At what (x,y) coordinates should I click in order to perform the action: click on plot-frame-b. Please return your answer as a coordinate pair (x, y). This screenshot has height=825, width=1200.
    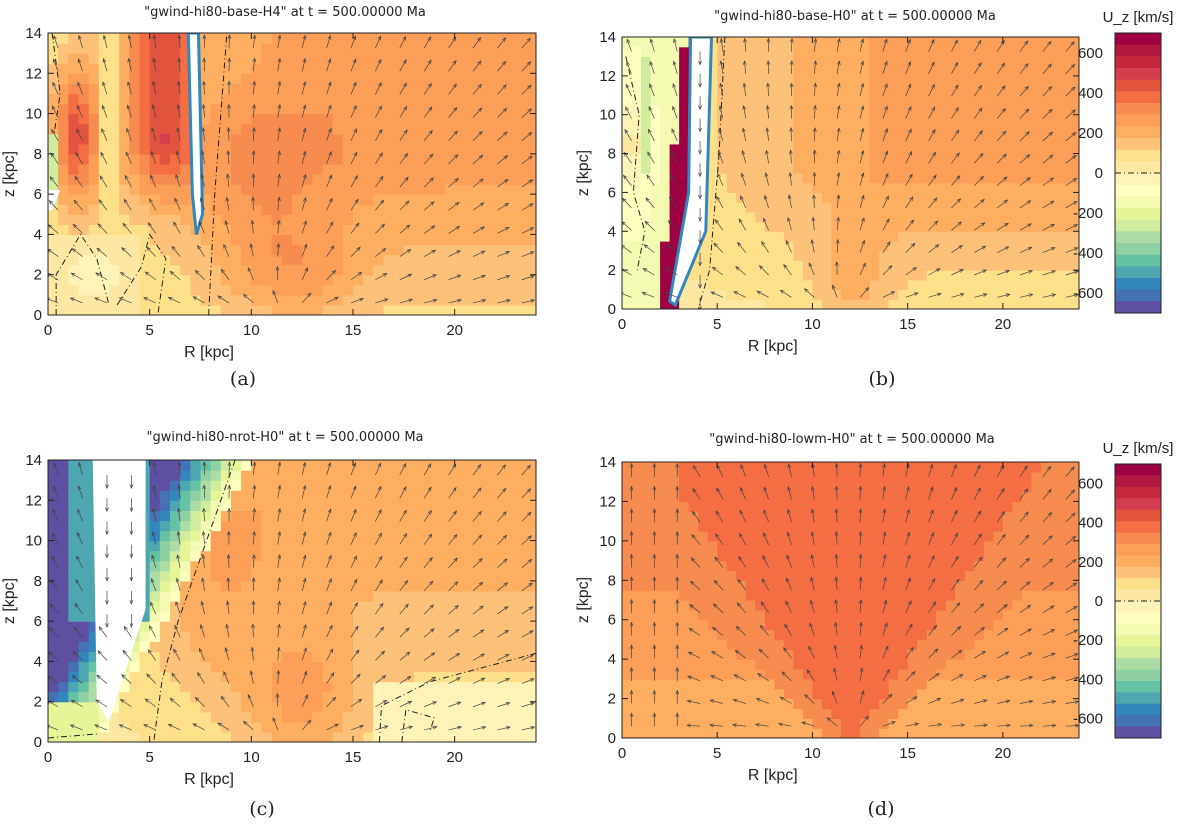
    Looking at the image, I should click on (850, 173).